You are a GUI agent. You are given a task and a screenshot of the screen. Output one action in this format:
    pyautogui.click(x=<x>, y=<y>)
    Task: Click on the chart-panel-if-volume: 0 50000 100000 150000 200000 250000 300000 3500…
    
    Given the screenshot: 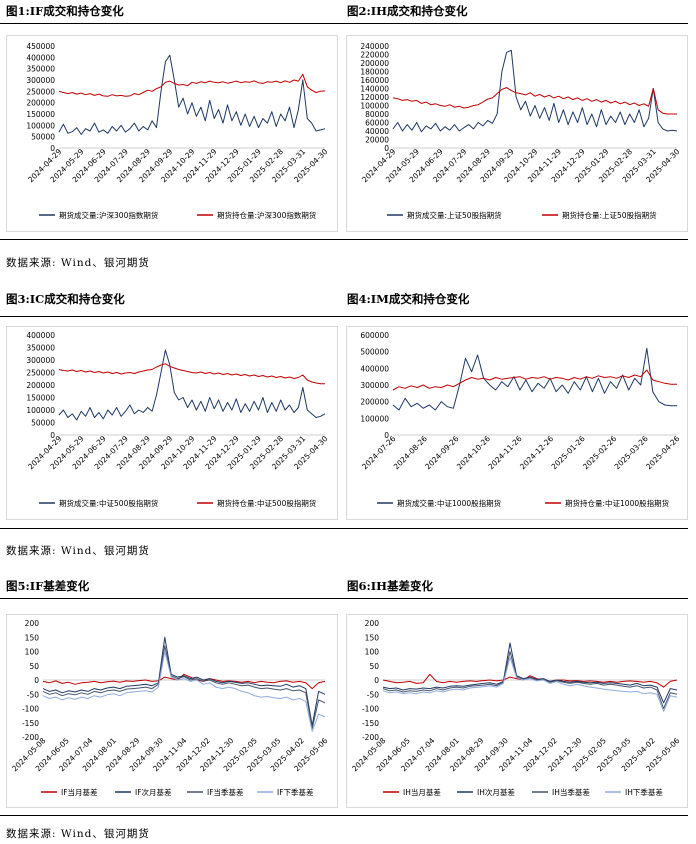 What is the action you would take?
    pyautogui.click(x=172, y=133)
    